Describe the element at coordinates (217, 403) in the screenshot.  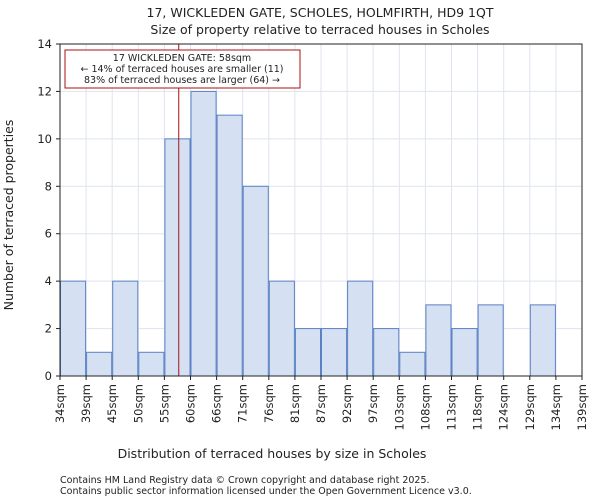
I see `x-tick-label: 66sqm` at that location.